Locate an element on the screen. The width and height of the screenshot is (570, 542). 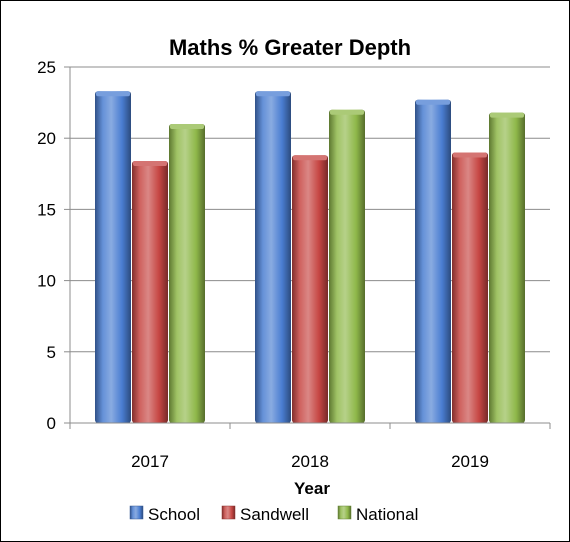
x-axis: 2017 2018 2019 is located at coordinates (310, 446).